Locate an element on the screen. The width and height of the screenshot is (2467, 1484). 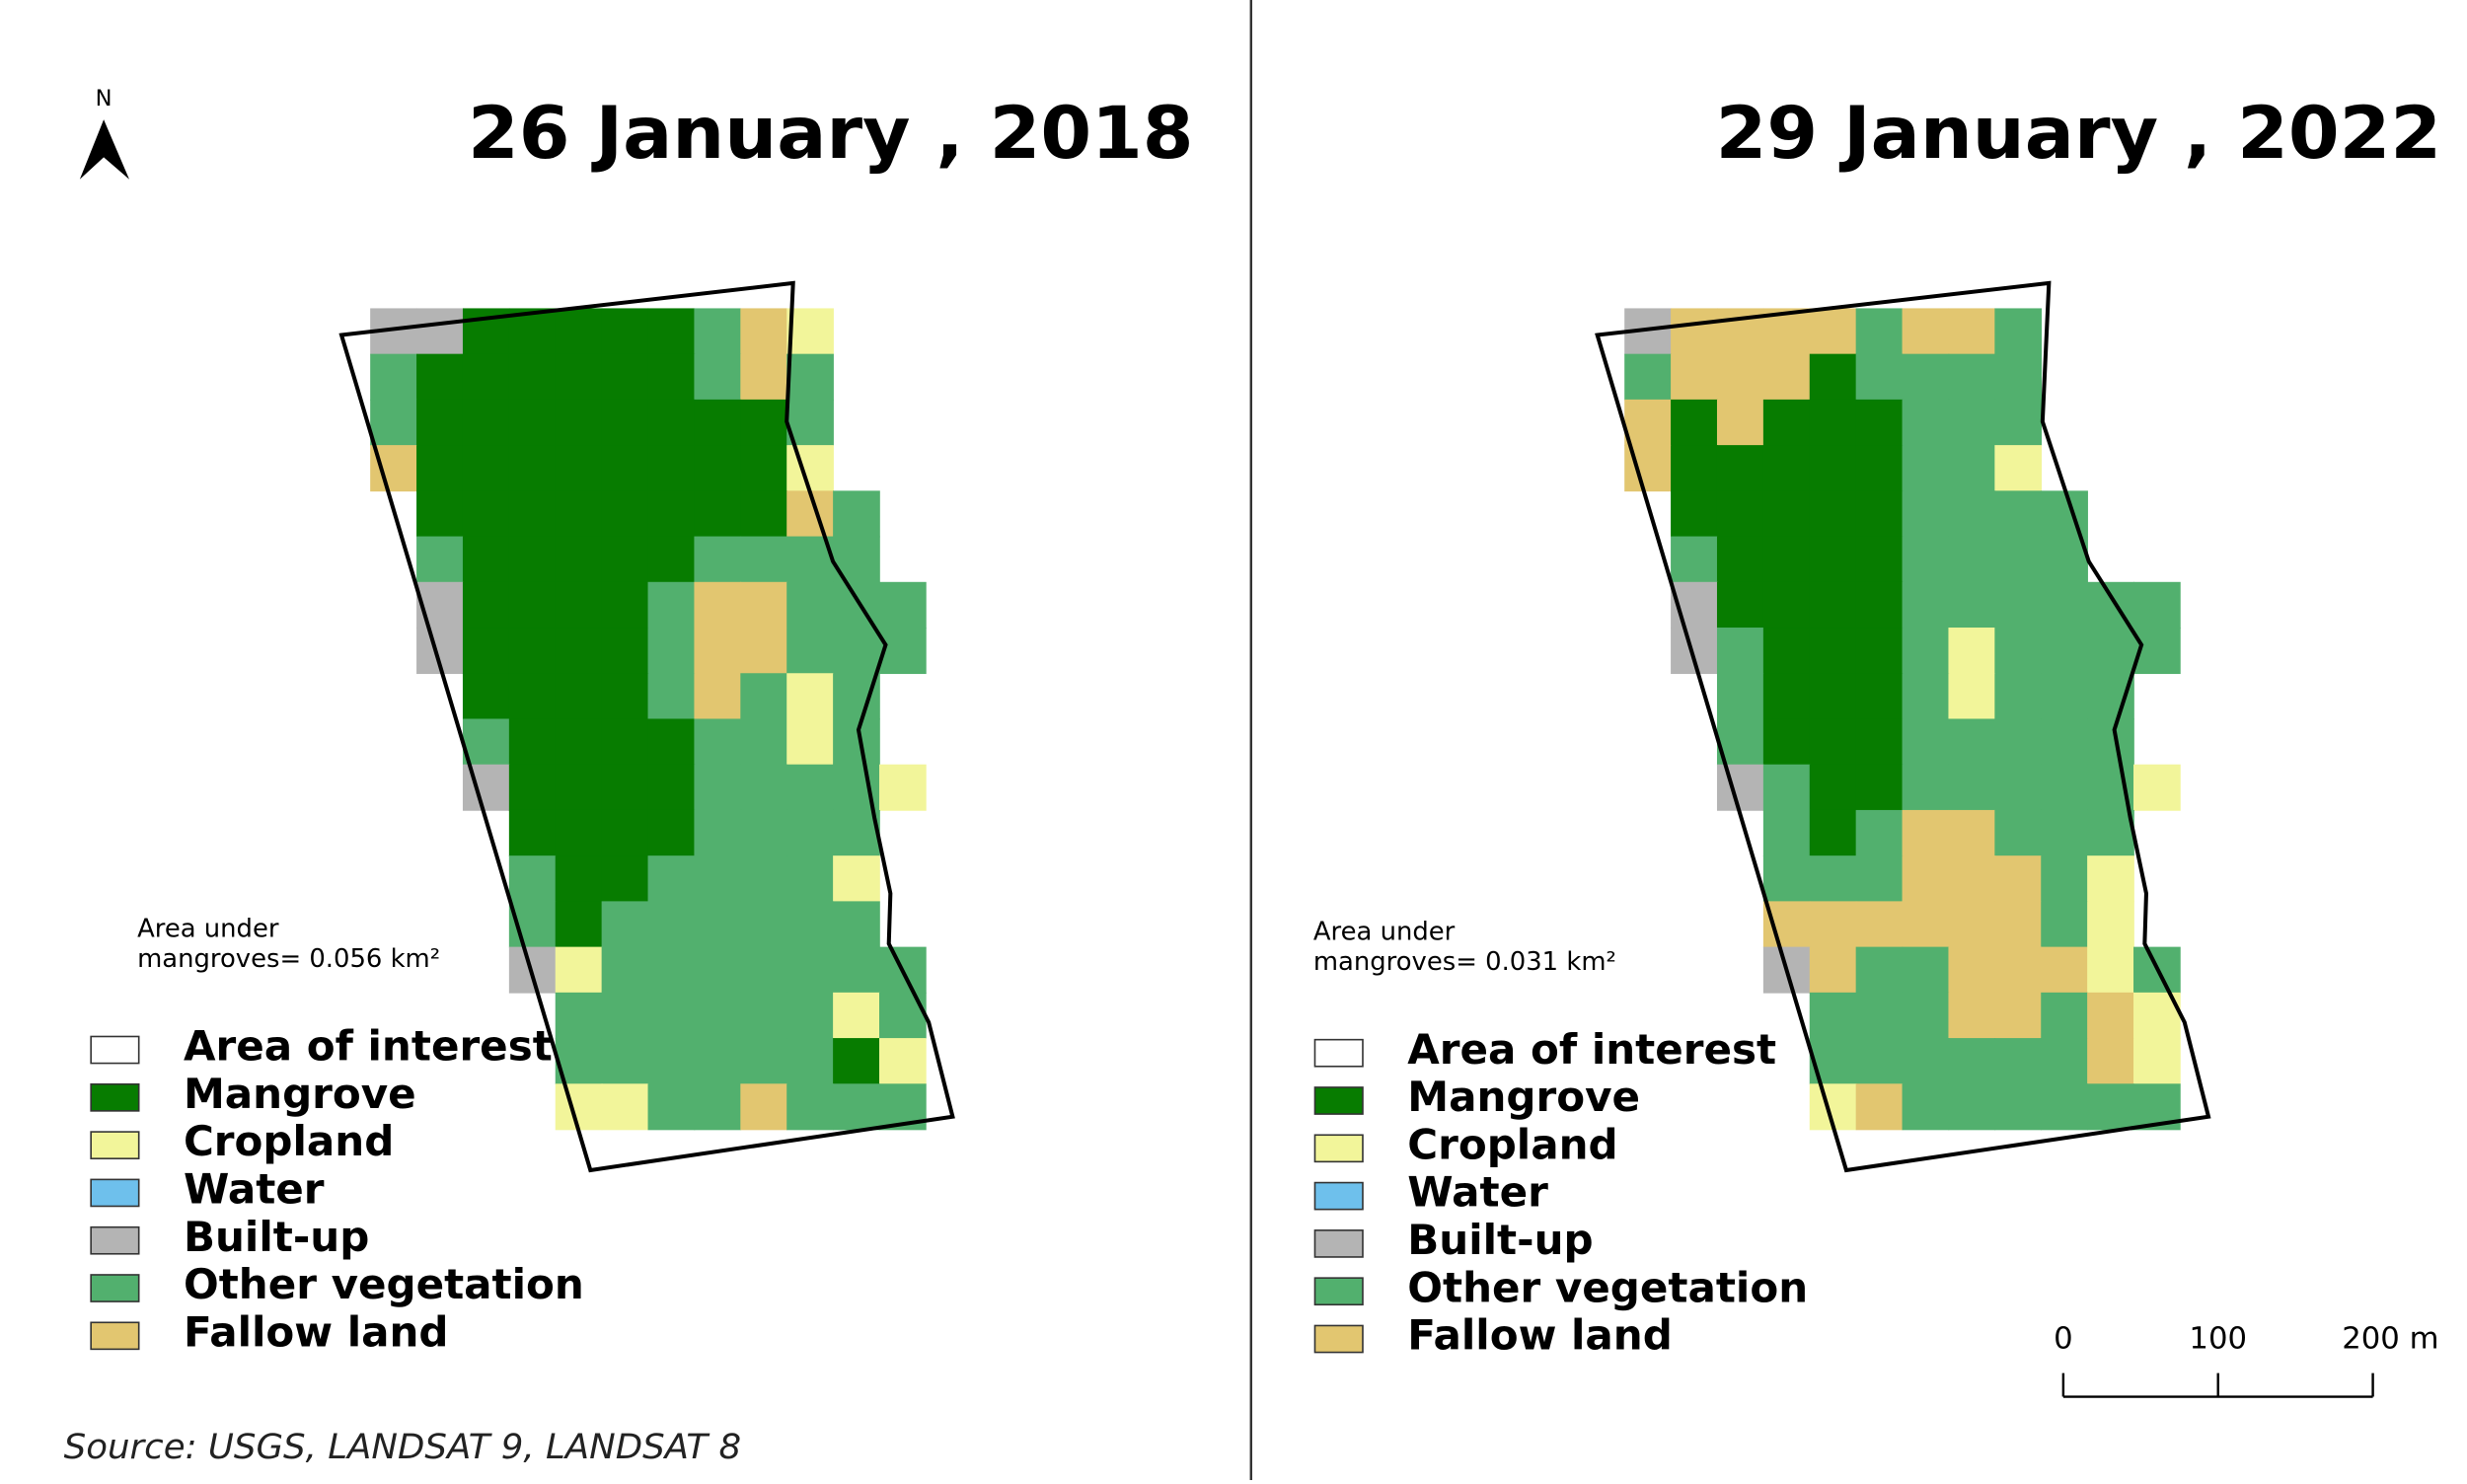
area-note: mangroves= 0.031 km² is located at coordinates (1464, 962).